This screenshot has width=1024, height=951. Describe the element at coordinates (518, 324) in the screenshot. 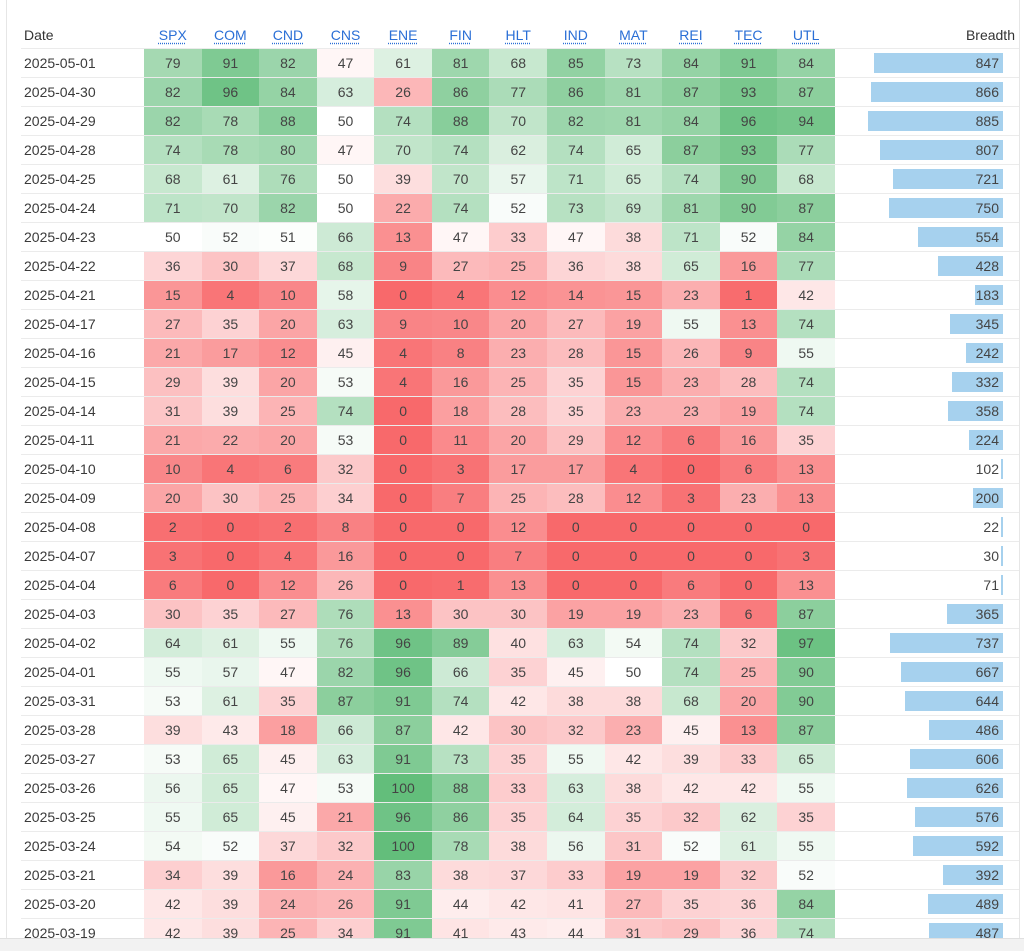

I see `heatmap-cell-hlt: 20` at that location.